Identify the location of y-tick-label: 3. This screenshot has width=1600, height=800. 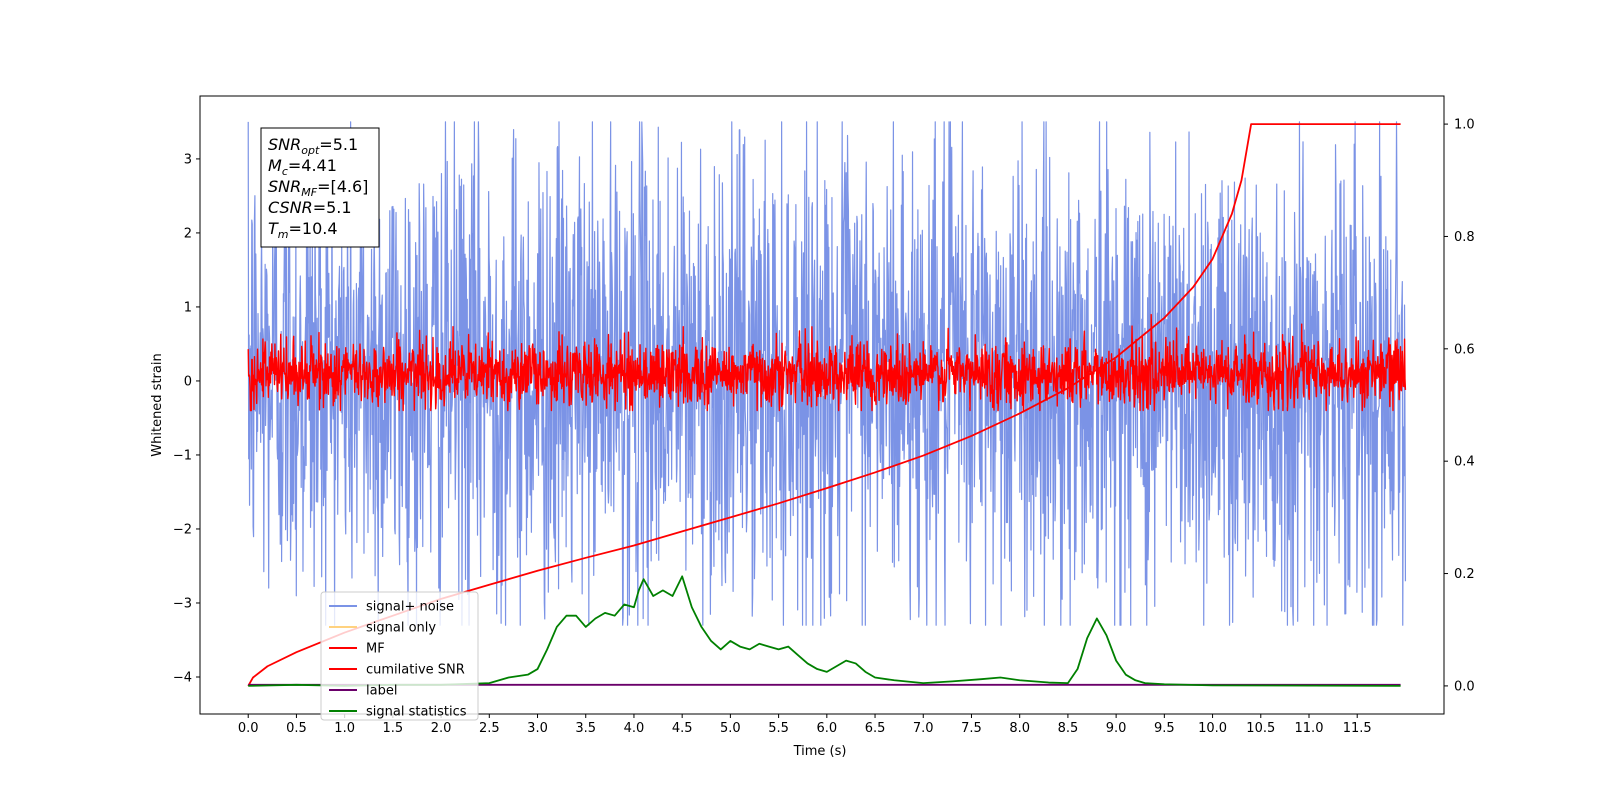
(188, 159).